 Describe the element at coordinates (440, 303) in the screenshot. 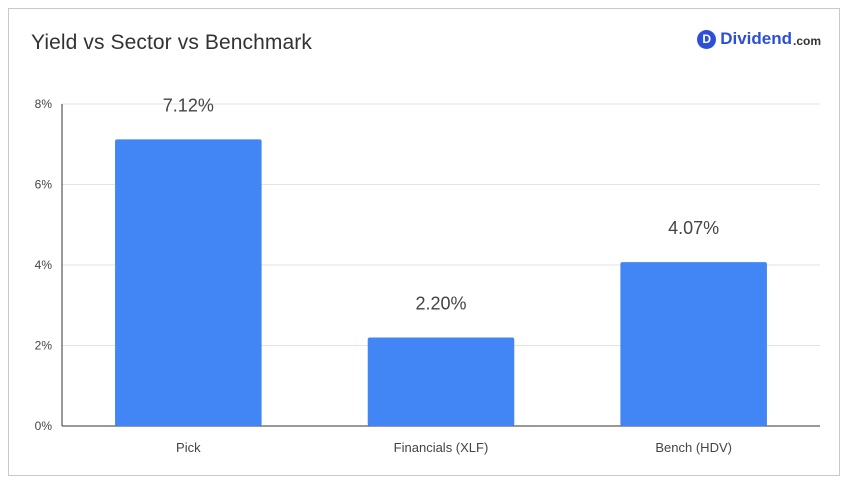

I see `data-label: 2.20%` at that location.